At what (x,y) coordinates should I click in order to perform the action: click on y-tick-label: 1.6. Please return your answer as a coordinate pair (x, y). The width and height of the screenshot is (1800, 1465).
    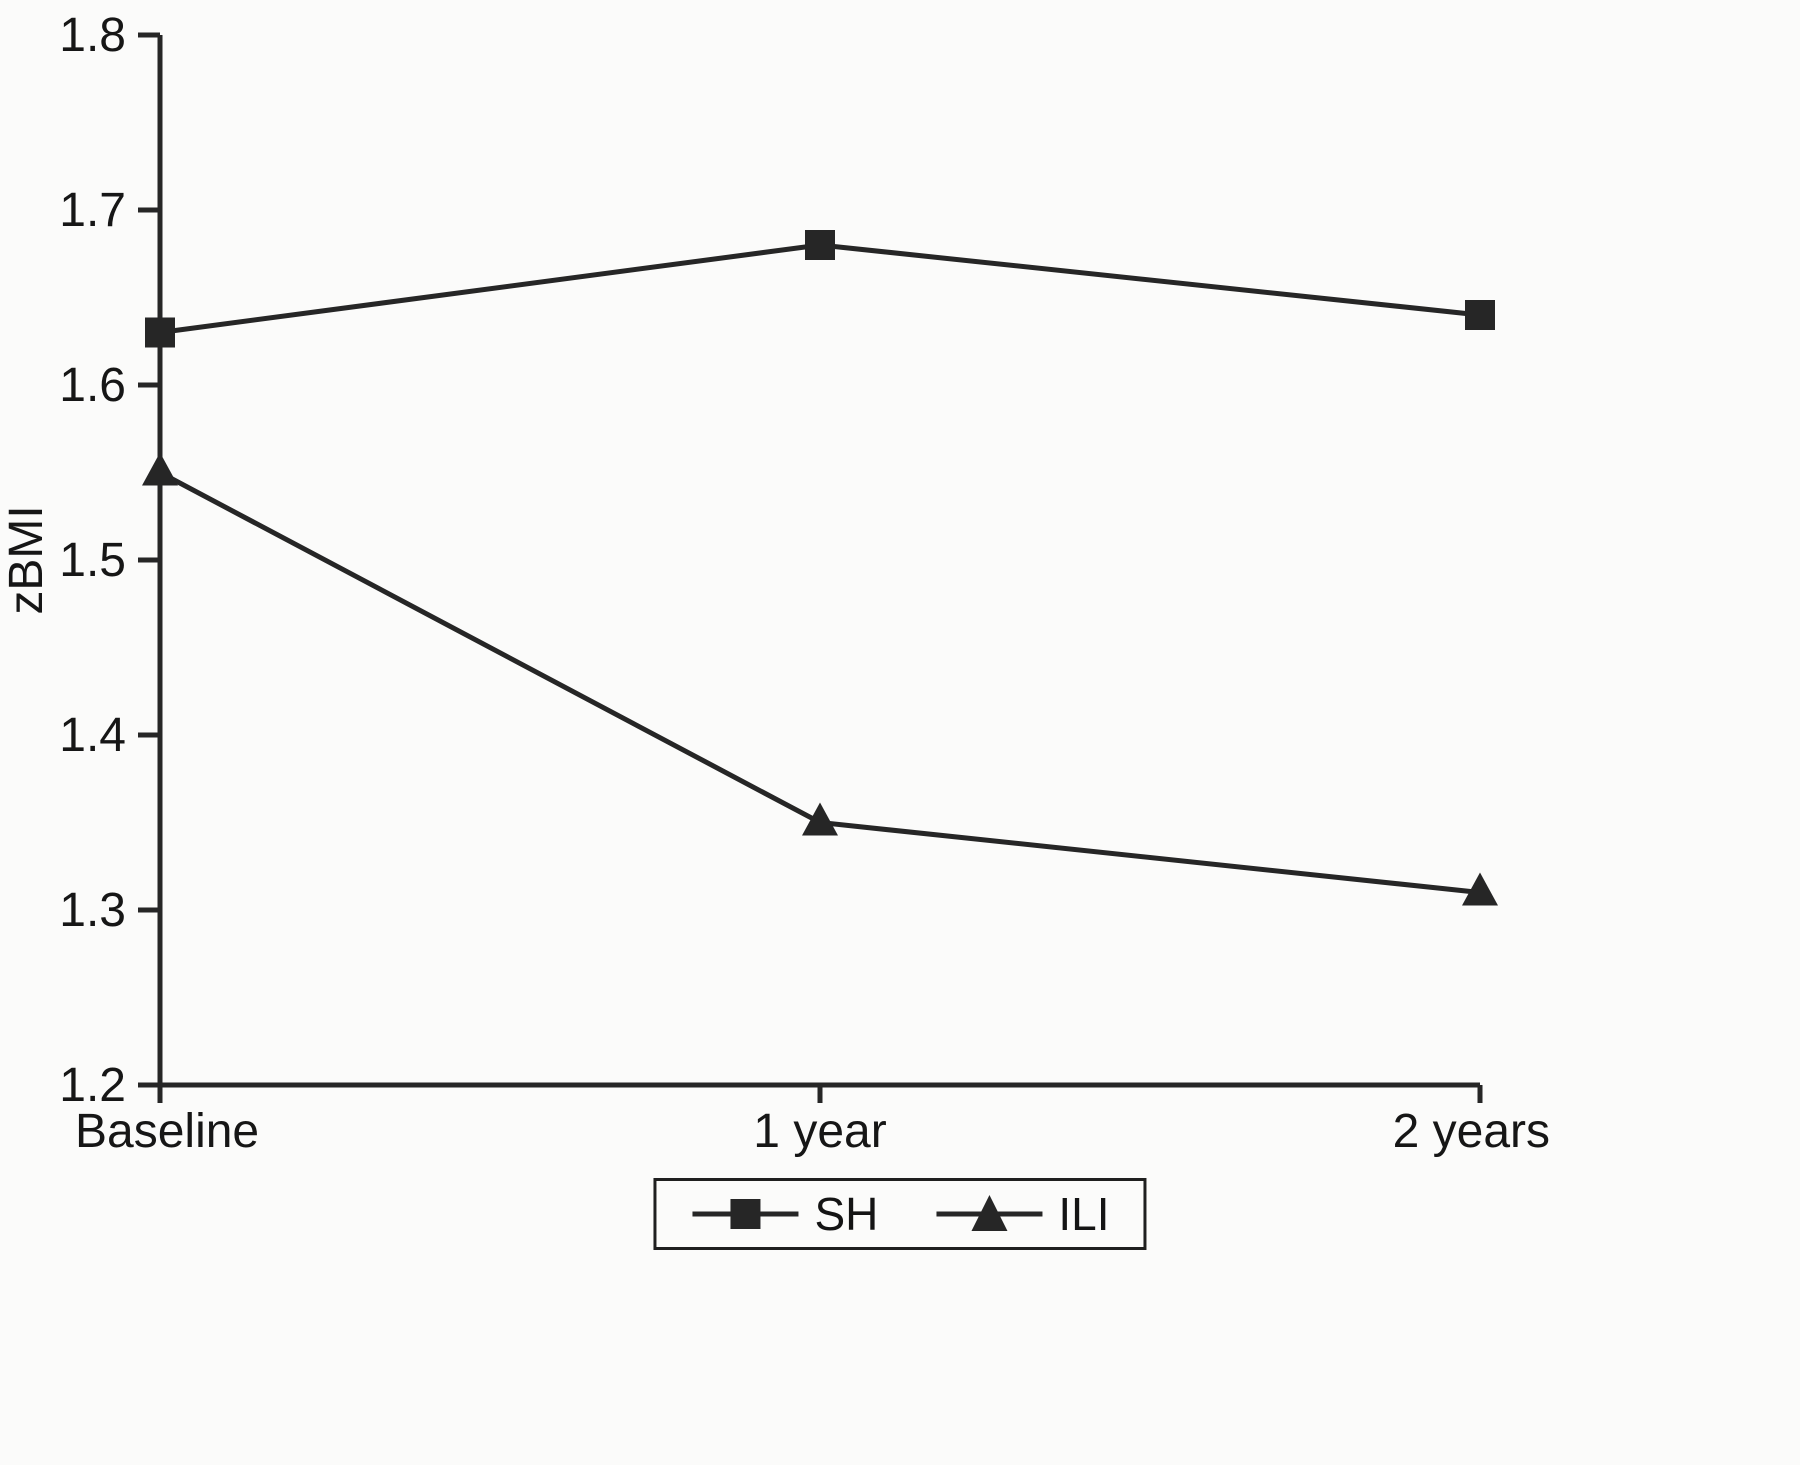
    Looking at the image, I should click on (92, 385).